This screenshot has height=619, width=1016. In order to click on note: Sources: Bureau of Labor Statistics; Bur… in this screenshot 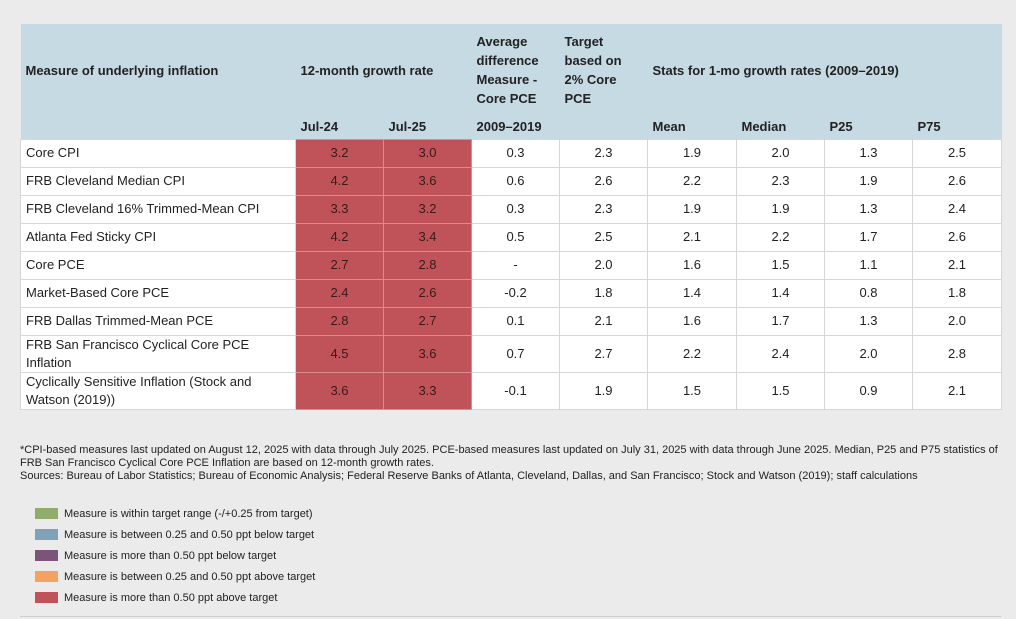, I will do `click(469, 476)`.